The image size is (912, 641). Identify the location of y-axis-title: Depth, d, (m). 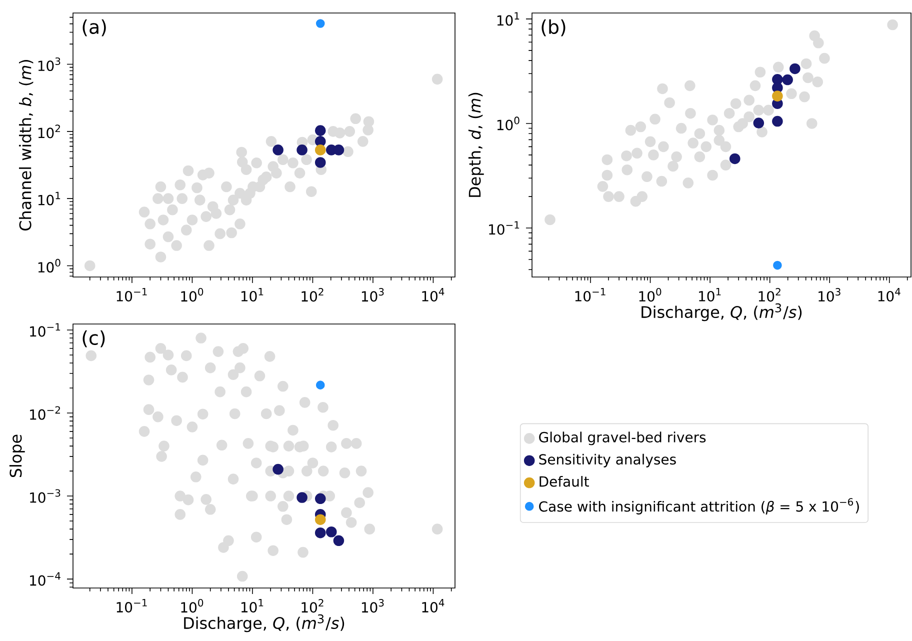
(476, 144).